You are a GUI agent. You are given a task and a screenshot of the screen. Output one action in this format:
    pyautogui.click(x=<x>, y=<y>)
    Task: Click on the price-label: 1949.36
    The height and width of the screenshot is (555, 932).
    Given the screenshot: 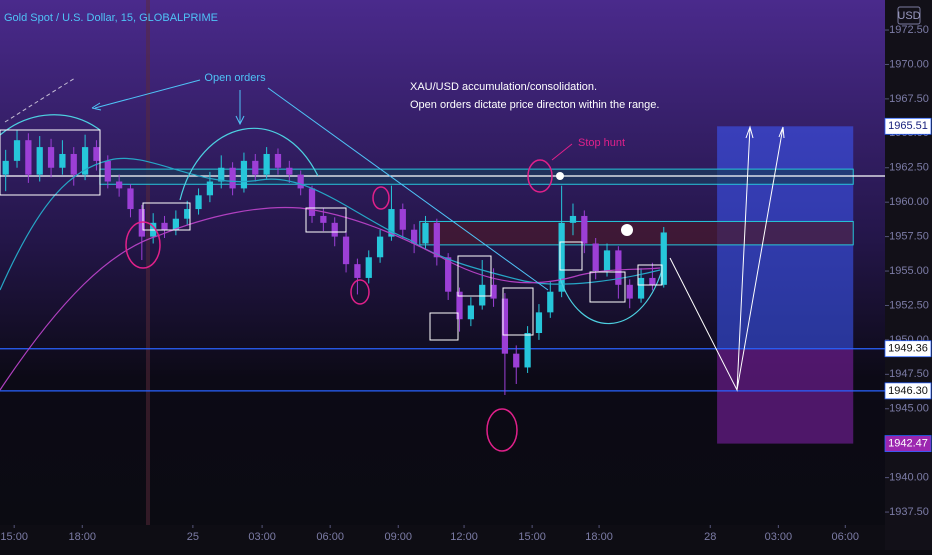 What is the action you would take?
    pyautogui.click(x=908, y=349)
    